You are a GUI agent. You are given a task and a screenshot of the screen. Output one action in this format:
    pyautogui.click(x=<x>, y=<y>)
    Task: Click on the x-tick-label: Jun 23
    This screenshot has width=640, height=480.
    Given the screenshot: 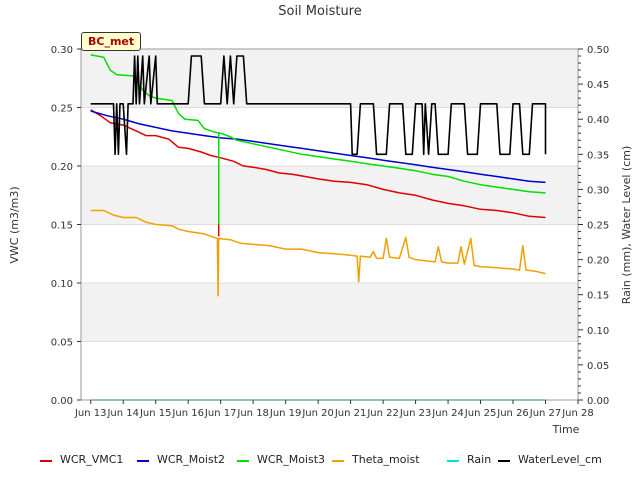 What is the action you would take?
    pyautogui.click(x=415, y=413)
    